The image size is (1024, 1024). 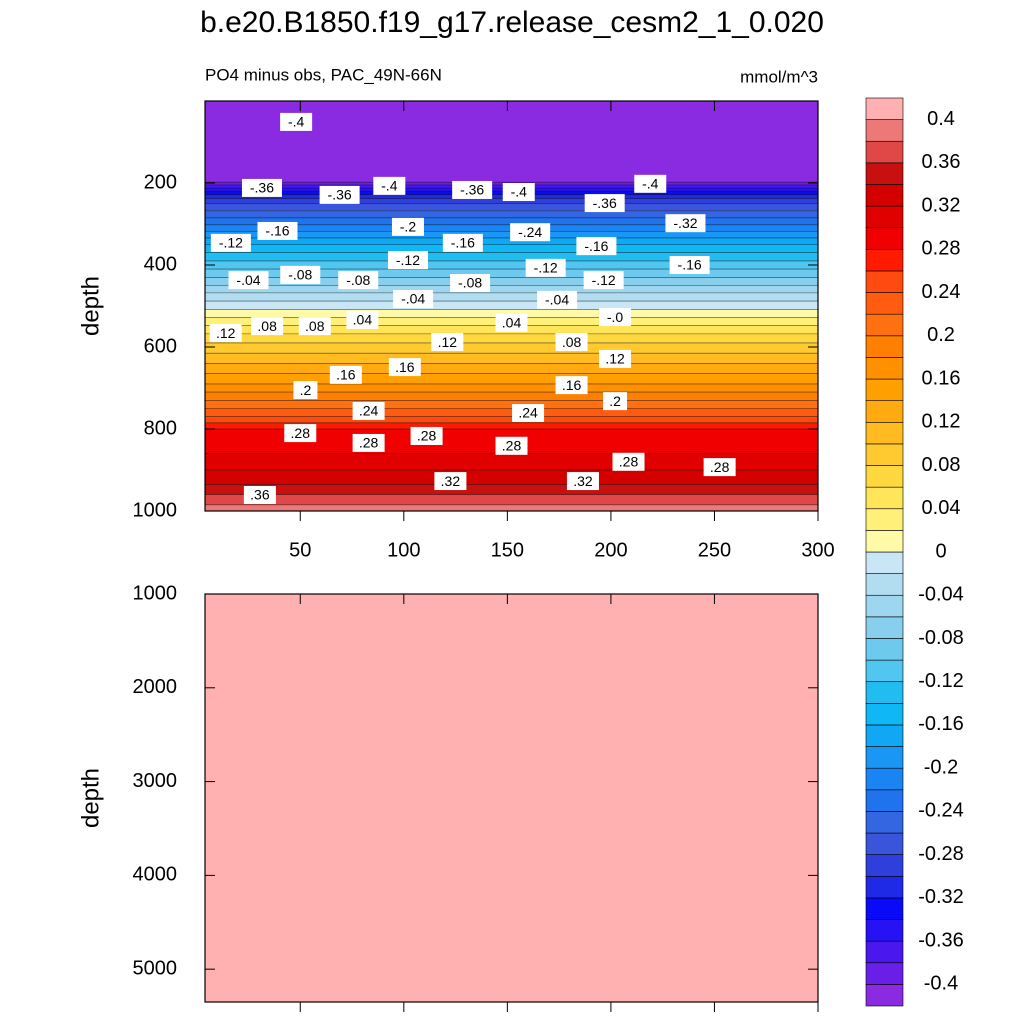 What do you see at coordinates (817, 550) in the screenshot?
I see `x-tick-label: 300` at bounding box center [817, 550].